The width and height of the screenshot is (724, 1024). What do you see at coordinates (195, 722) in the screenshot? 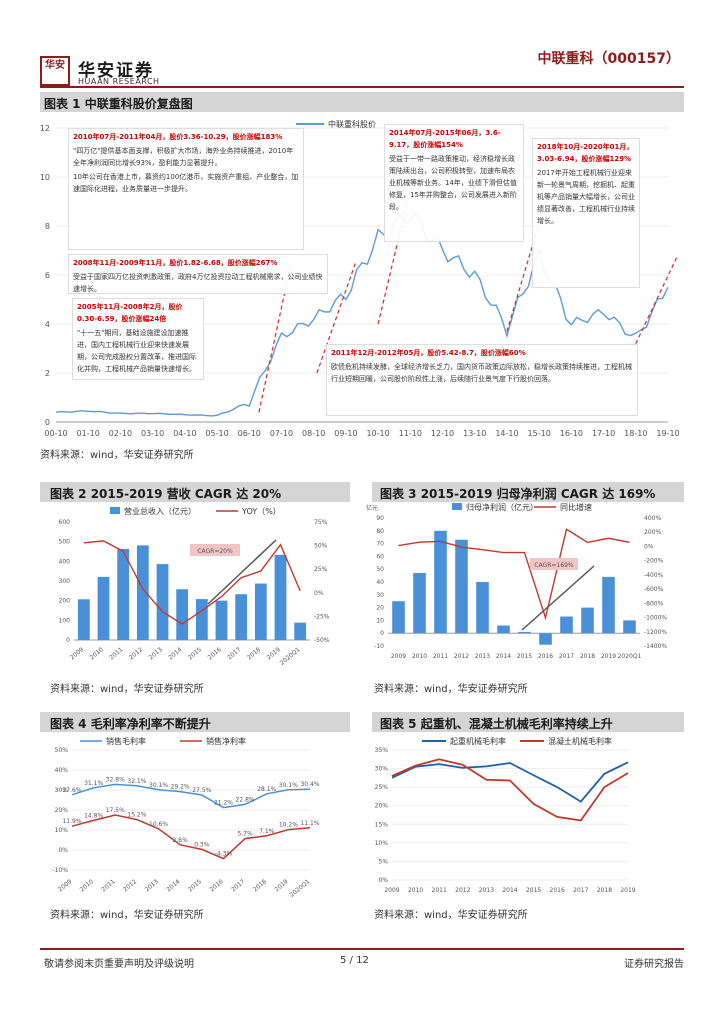
I see `figure4-title-bar` at bounding box center [195, 722].